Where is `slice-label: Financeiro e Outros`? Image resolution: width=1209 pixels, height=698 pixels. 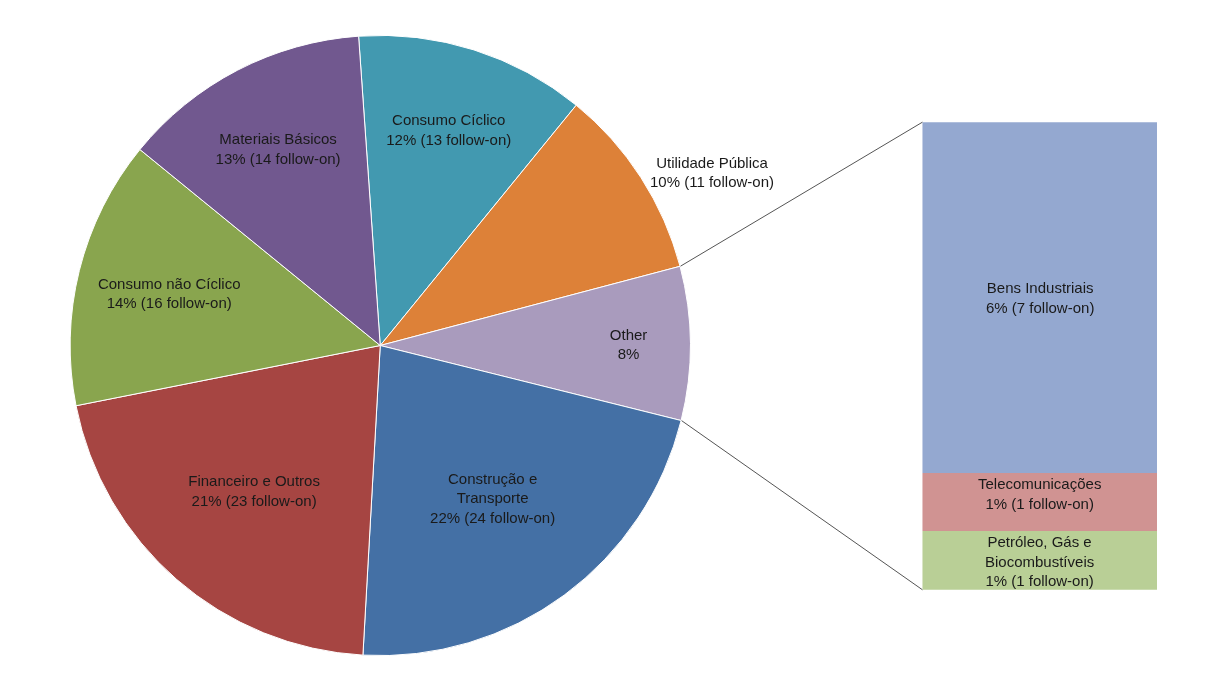 slice-label: Financeiro e Outros is located at coordinates (254, 481).